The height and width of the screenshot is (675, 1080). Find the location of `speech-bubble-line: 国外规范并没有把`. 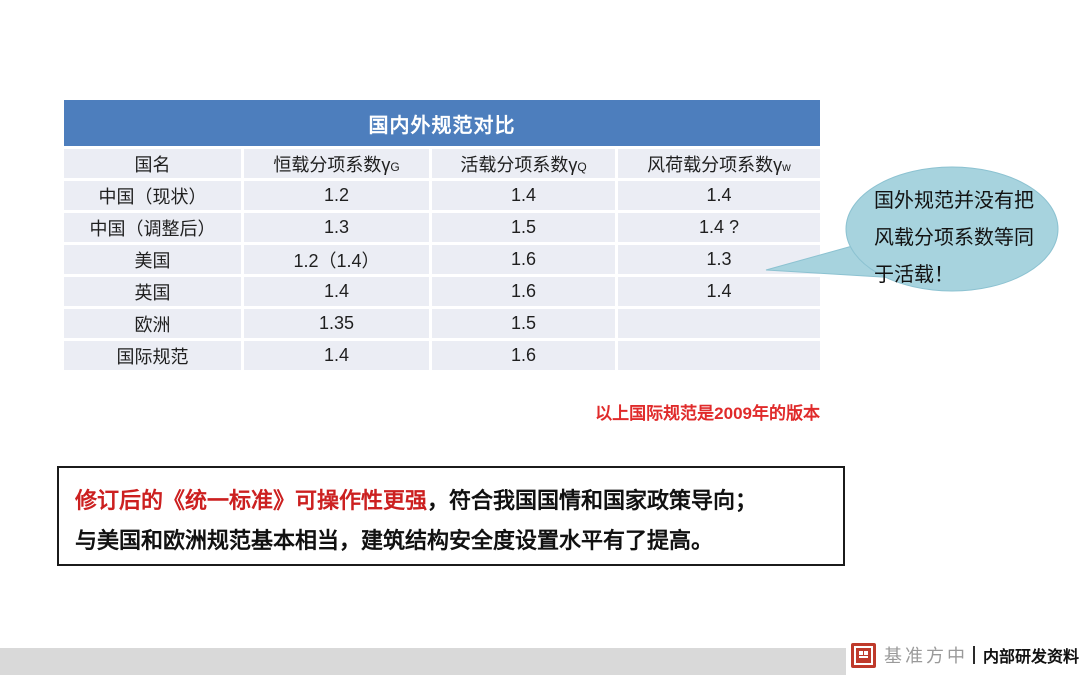

speech-bubble-line: 国外规范并没有把 is located at coordinates (954, 201).